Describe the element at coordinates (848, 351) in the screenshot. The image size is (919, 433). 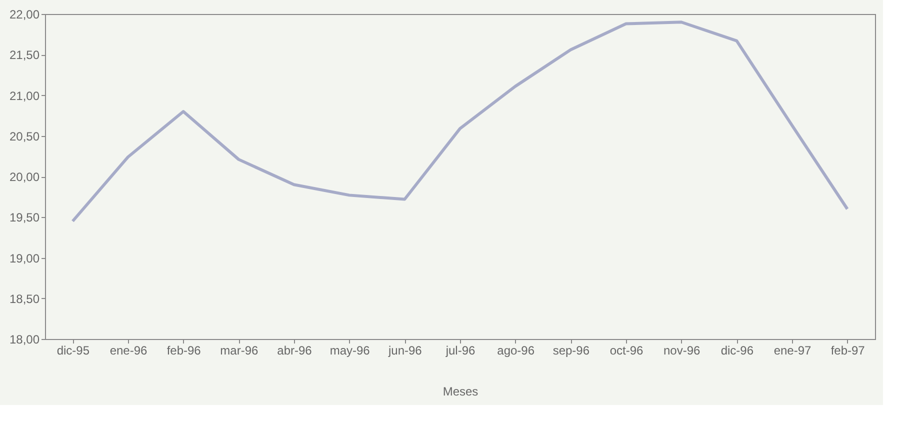
I see `x-tick-label: feb-97` at that location.